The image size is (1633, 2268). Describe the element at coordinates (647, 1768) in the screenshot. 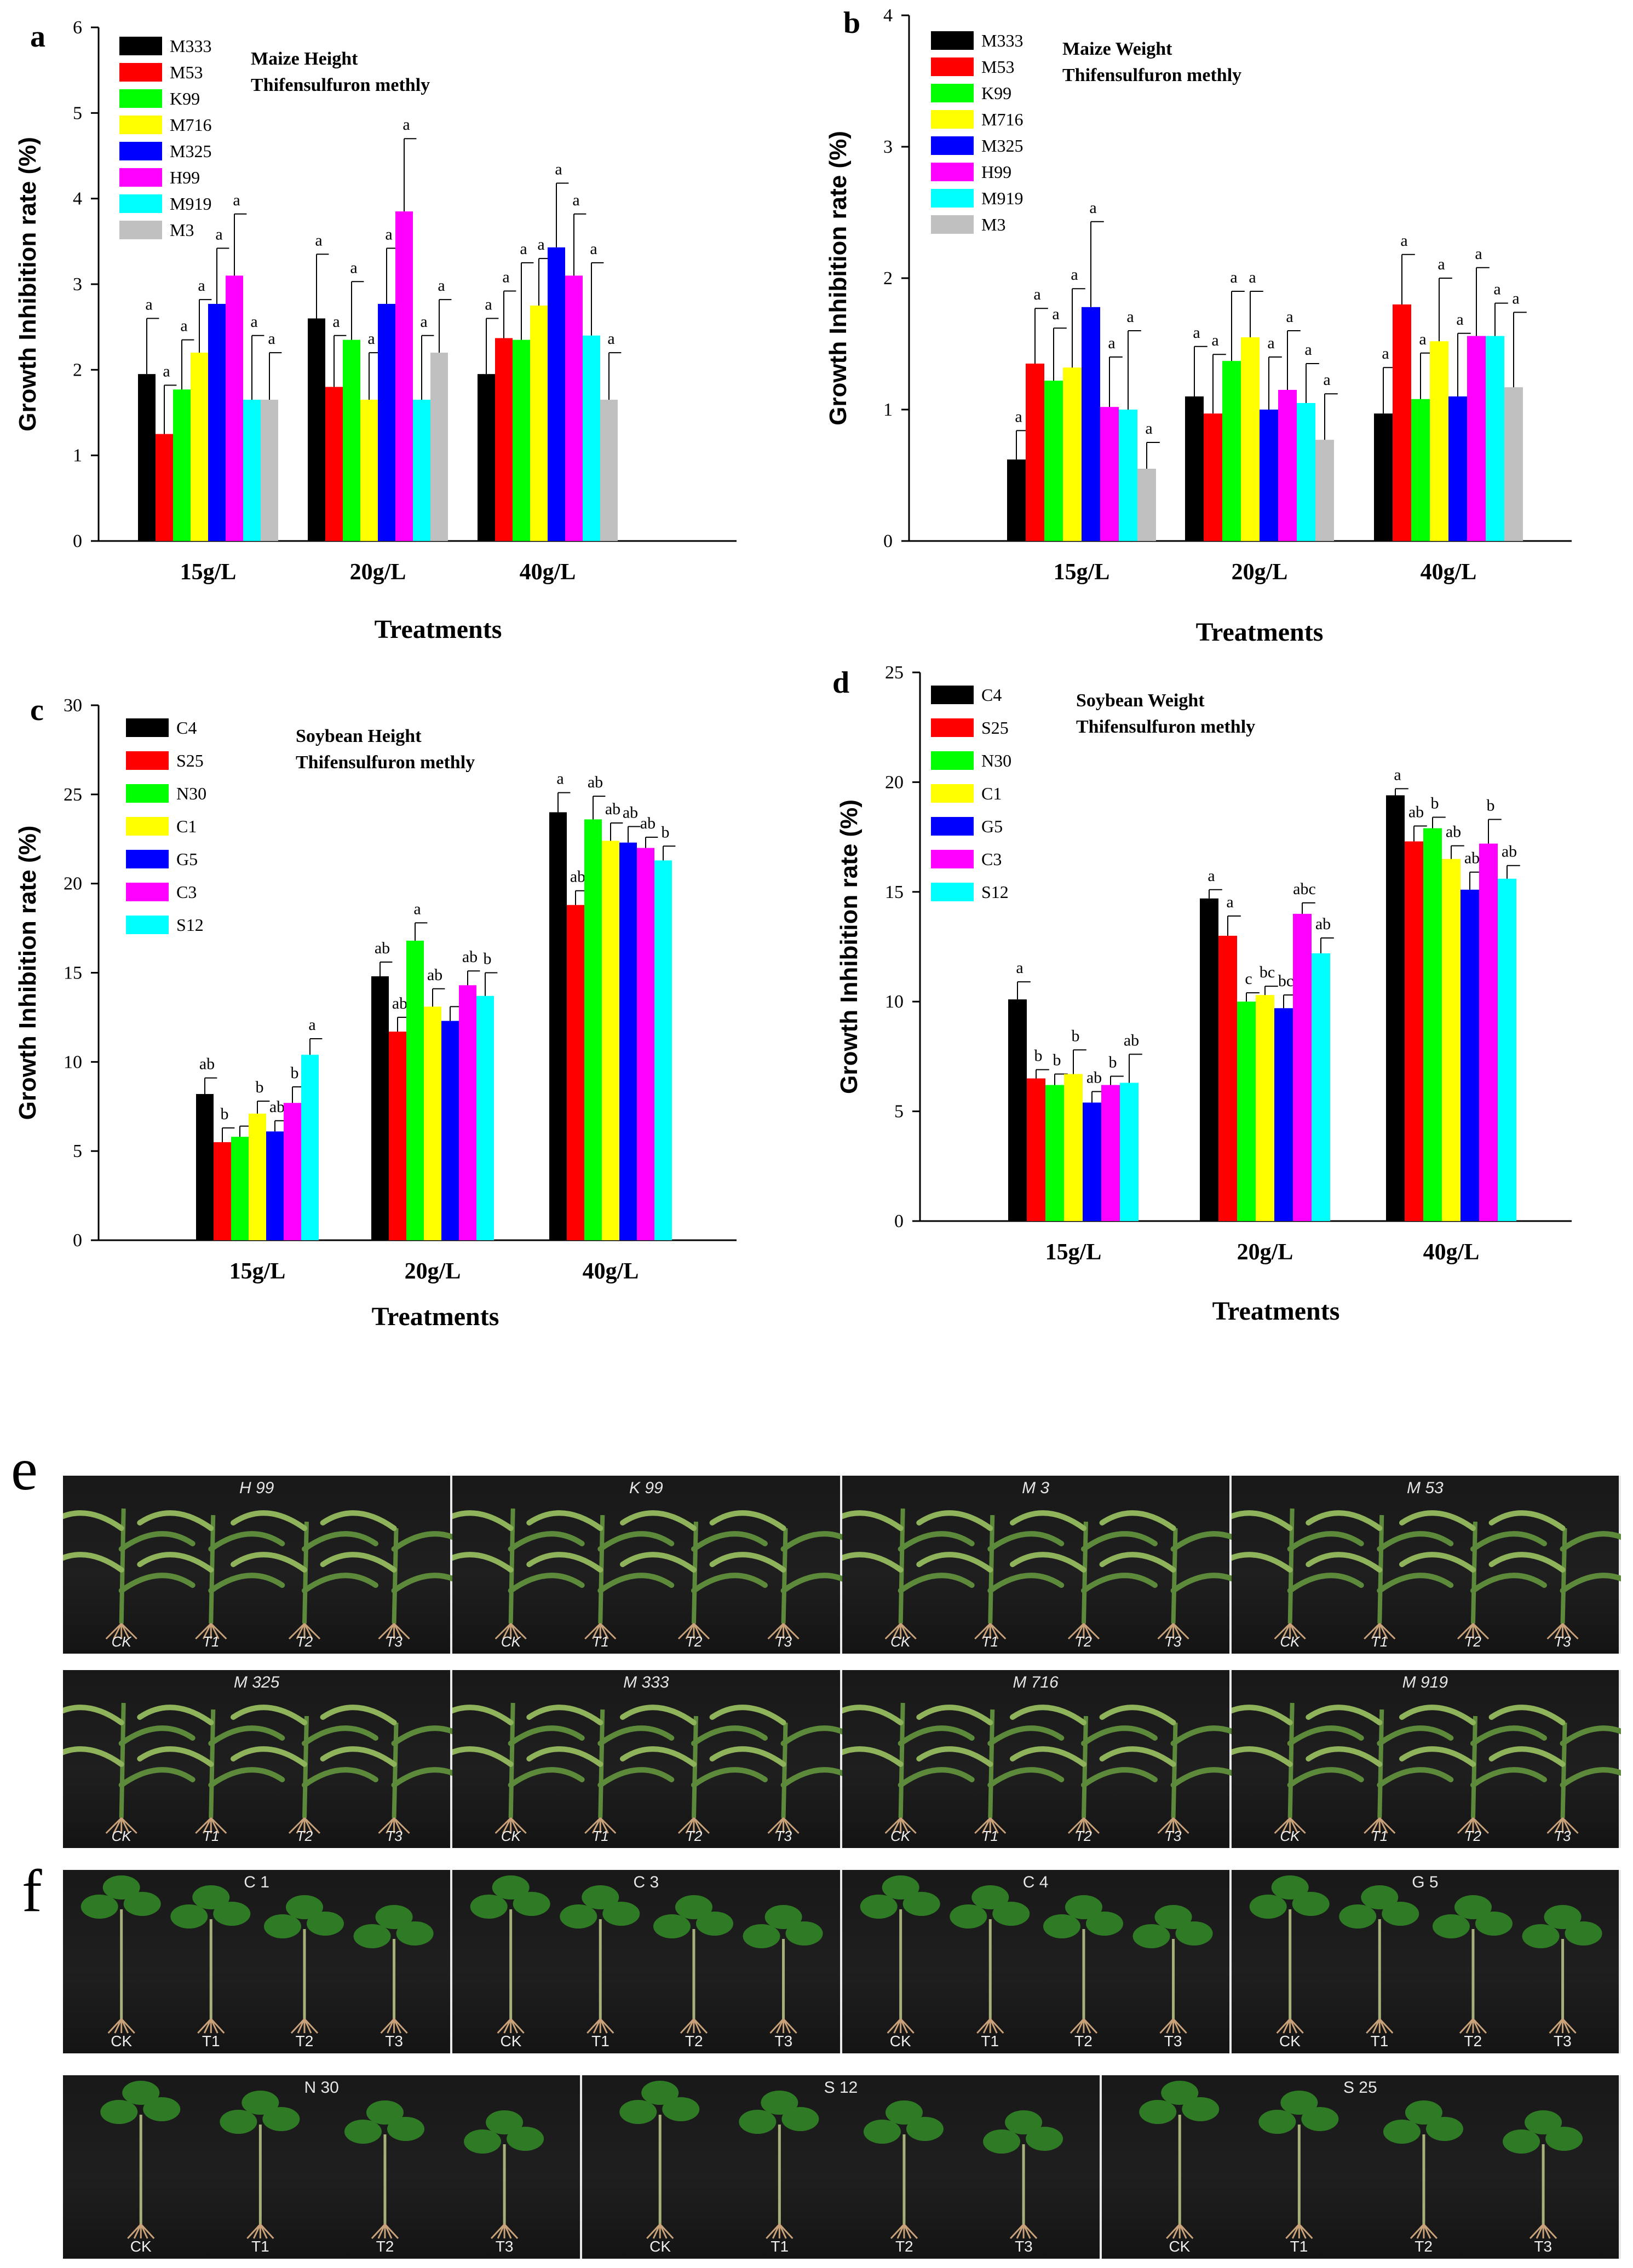

I see `maize-plants-illustration` at that location.